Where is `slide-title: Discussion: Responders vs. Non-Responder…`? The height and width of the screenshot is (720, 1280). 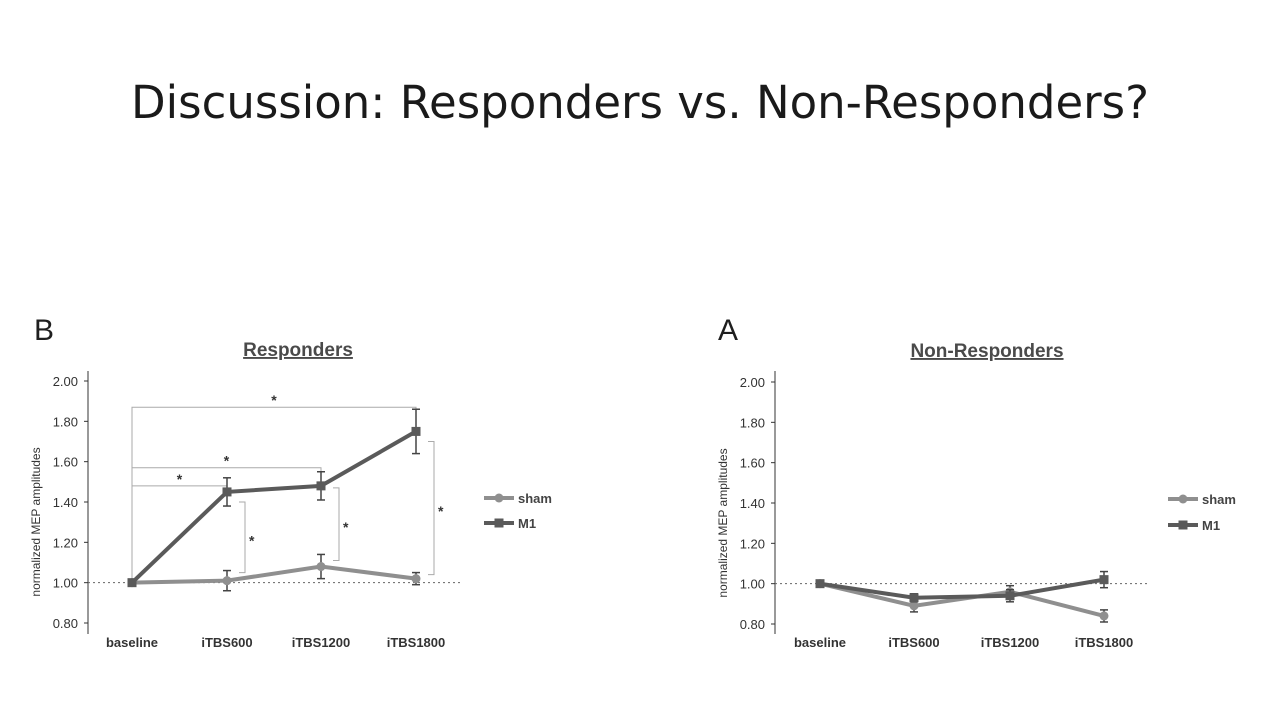 slide-title: Discussion: Responders vs. Non-Responder… is located at coordinates (640, 102).